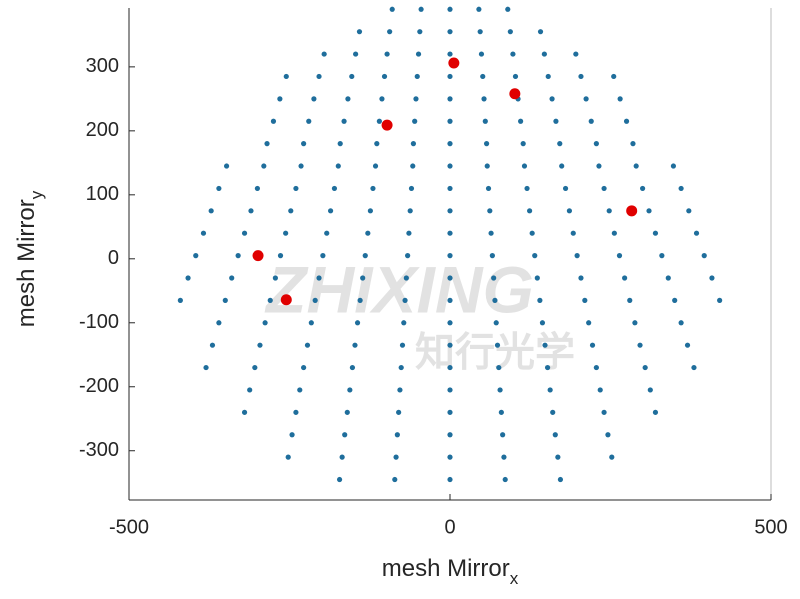  I want to click on watermark: ZHIXING 知行光学, so click(419, 313).